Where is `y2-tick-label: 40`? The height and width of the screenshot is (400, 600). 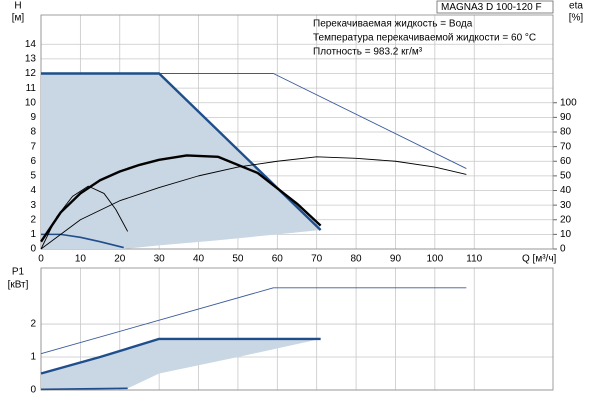 y2-tick-label: 40 is located at coordinates (566, 190).